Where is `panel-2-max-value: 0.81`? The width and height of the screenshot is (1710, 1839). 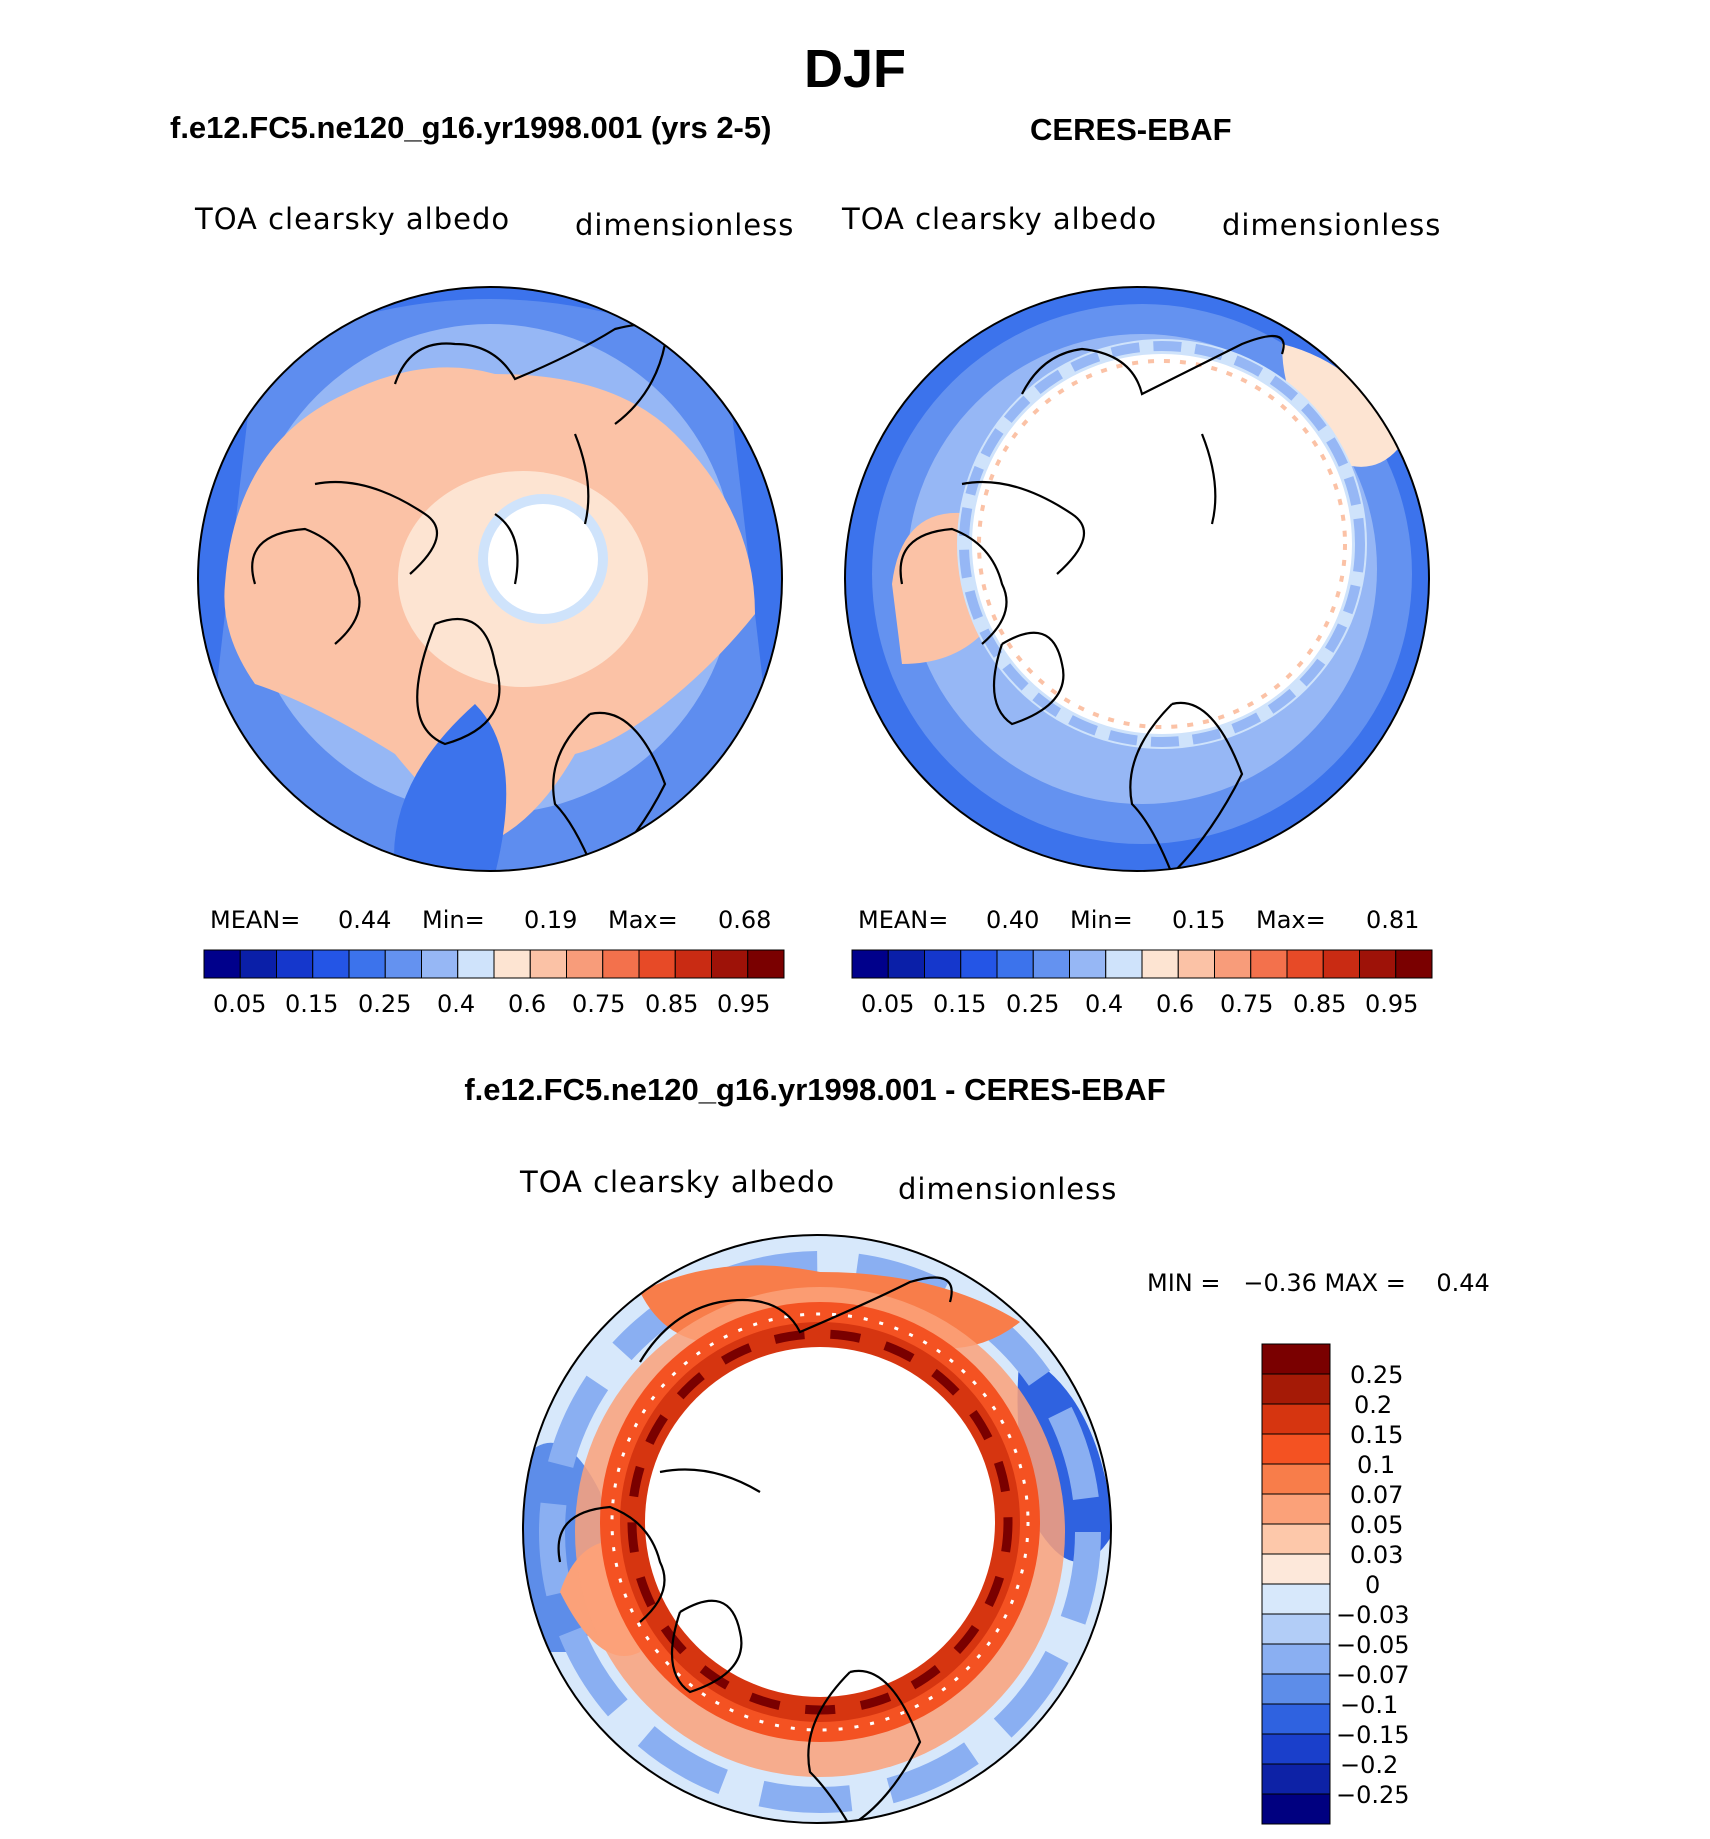 panel-2-max-value: 0.81 is located at coordinates (1393, 920).